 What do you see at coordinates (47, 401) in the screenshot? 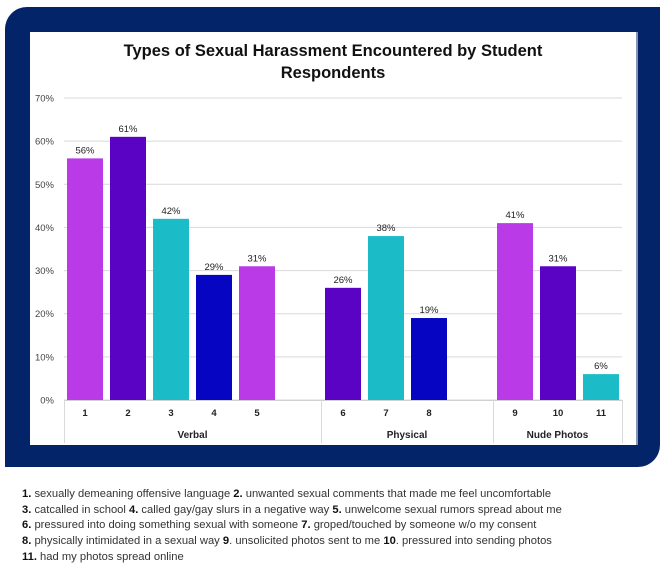
I see `y-tick-label: 0%` at bounding box center [47, 401].